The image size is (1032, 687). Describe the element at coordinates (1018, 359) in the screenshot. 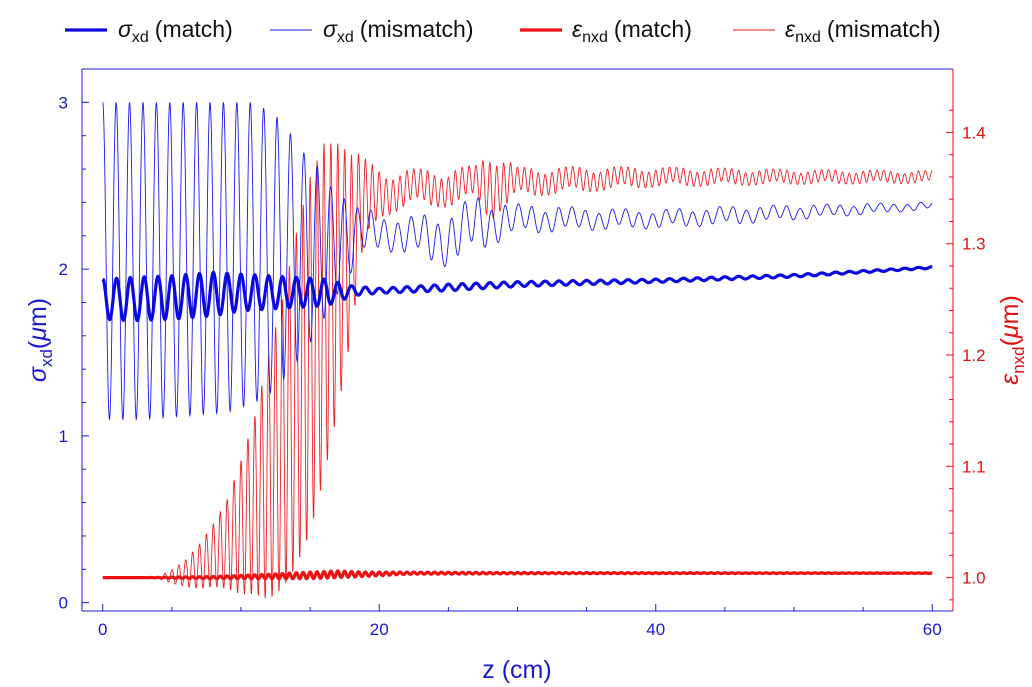

I see `right-axis-label-subscript: nxd` at that location.